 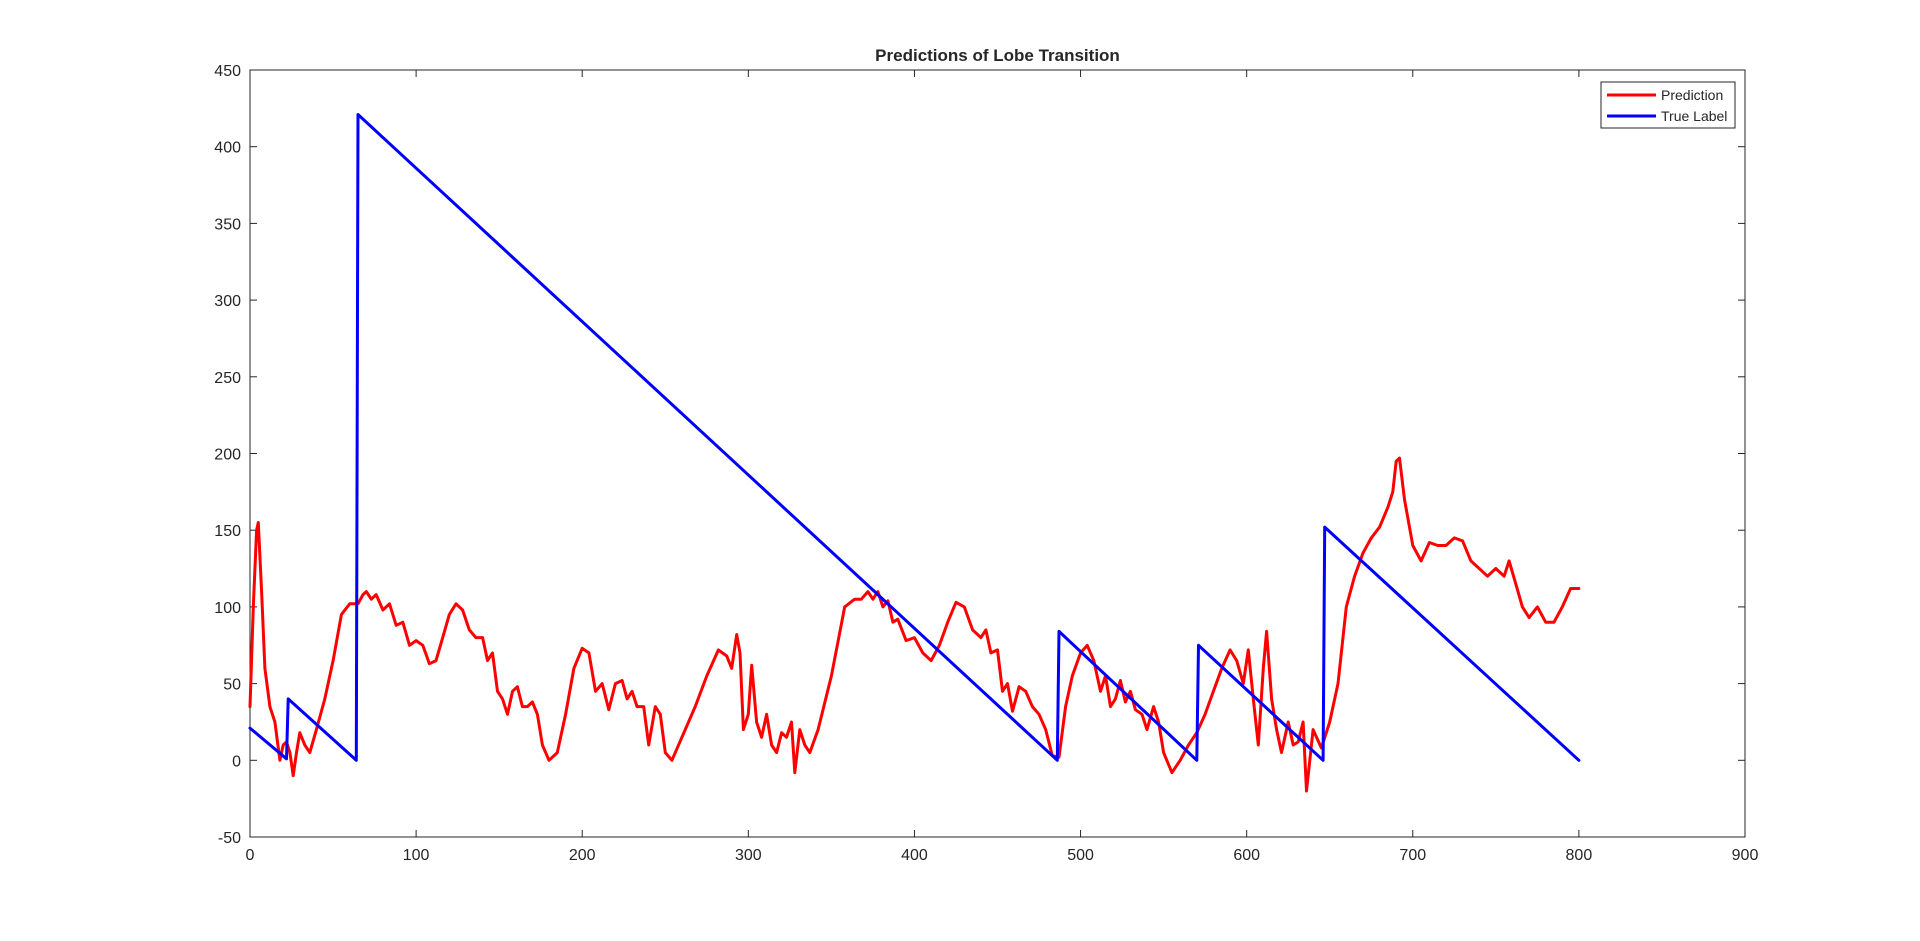 I want to click on x-tick-label: 700, so click(x=1412, y=855).